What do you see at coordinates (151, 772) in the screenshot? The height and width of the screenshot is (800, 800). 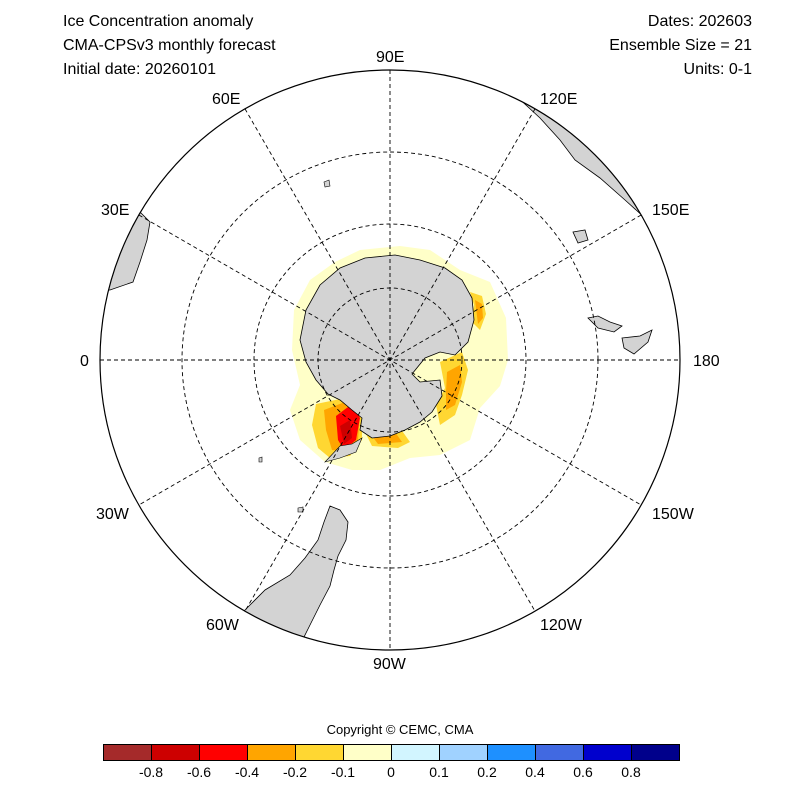 I see `colorbar-label: -0.8` at bounding box center [151, 772].